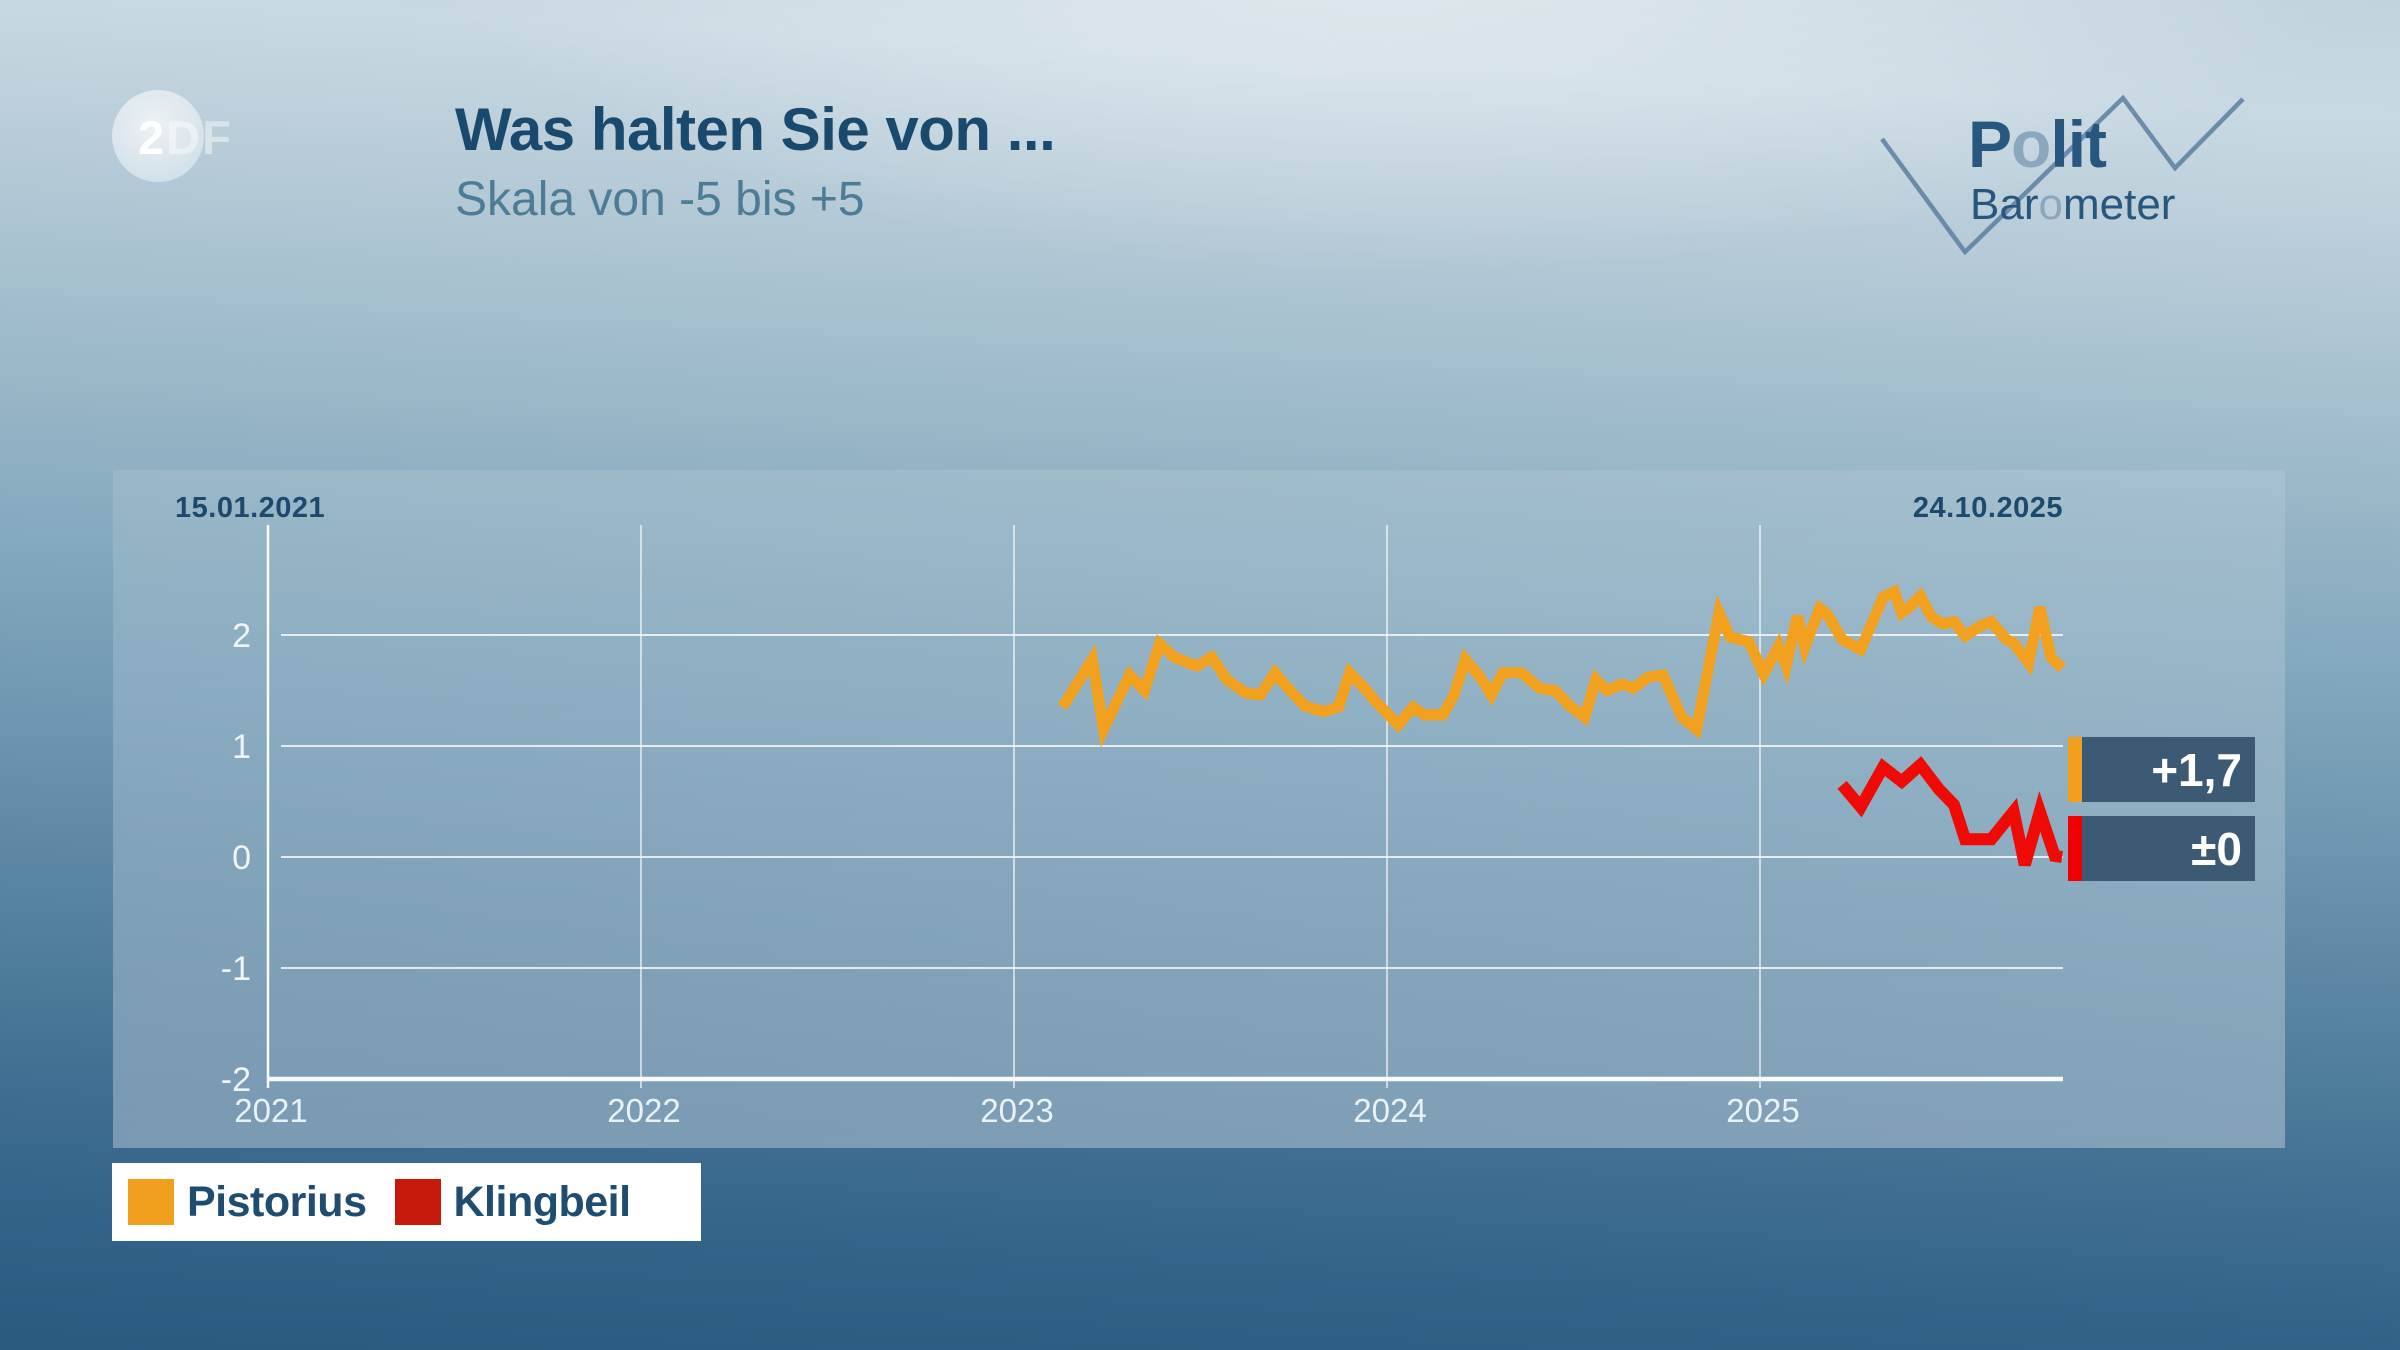  Describe the element at coordinates (643, 1110) in the screenshot. I see `x-tick-label: 2022` at that location.